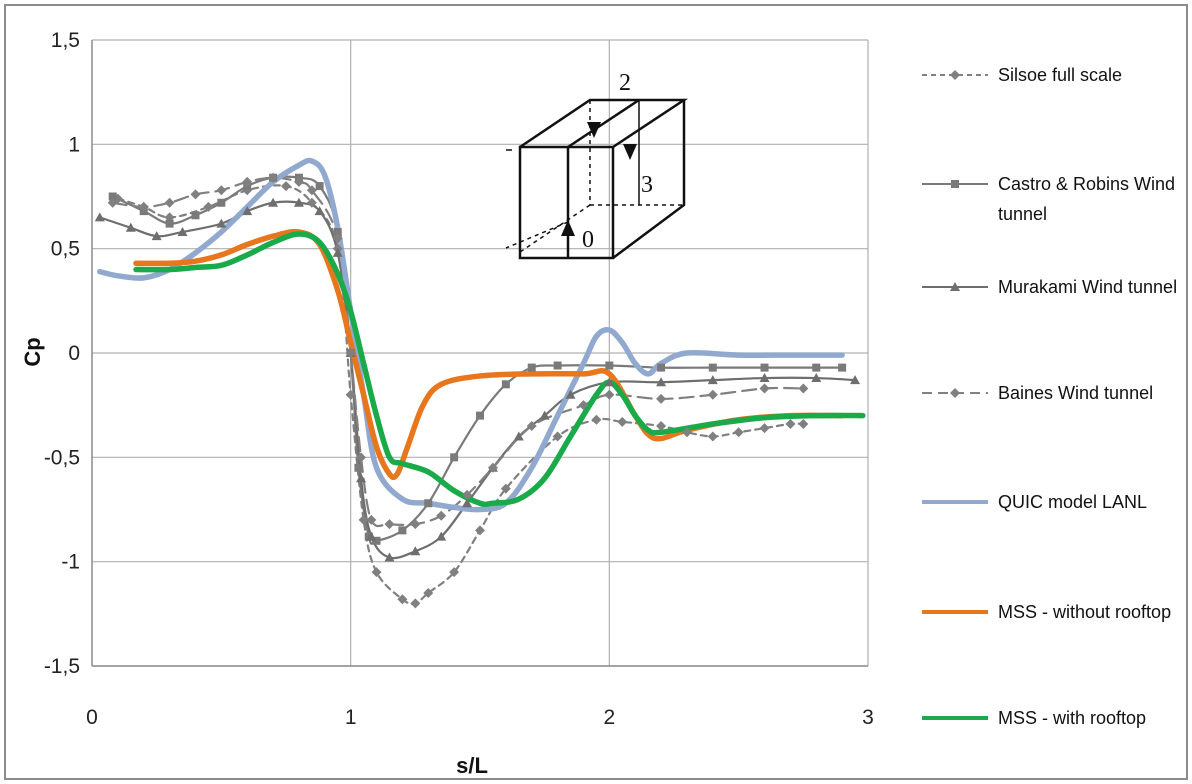  Describe the element at coordinates (1072, 502) in the screenshot. I see `legend-label: QUIC model LANL` at that location.